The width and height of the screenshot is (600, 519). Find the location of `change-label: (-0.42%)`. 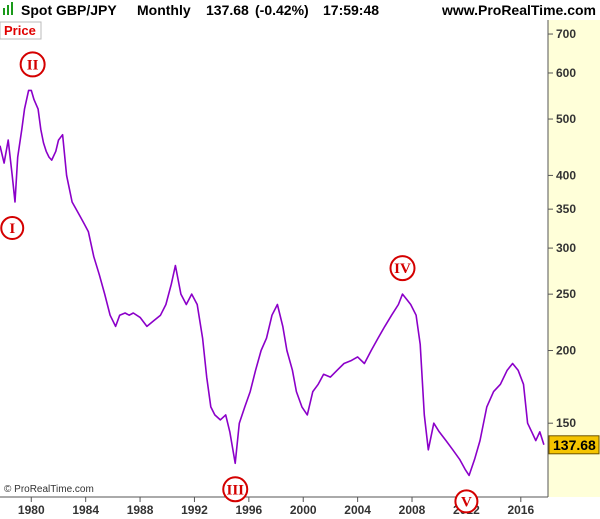

change-label: (-0.42%) is located at coordinates (282, 10).